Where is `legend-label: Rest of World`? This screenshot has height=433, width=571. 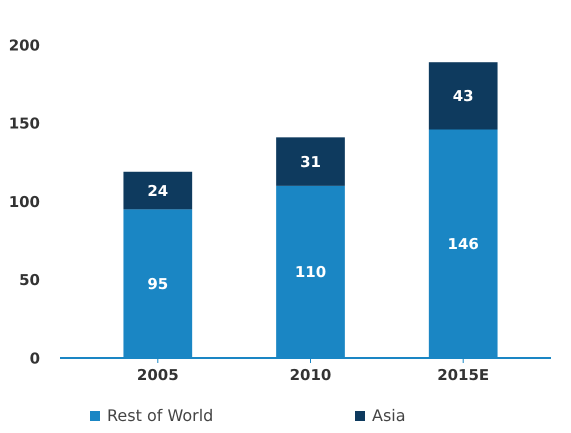
legend-label: Rest of World is located at coordinates (160, 415).